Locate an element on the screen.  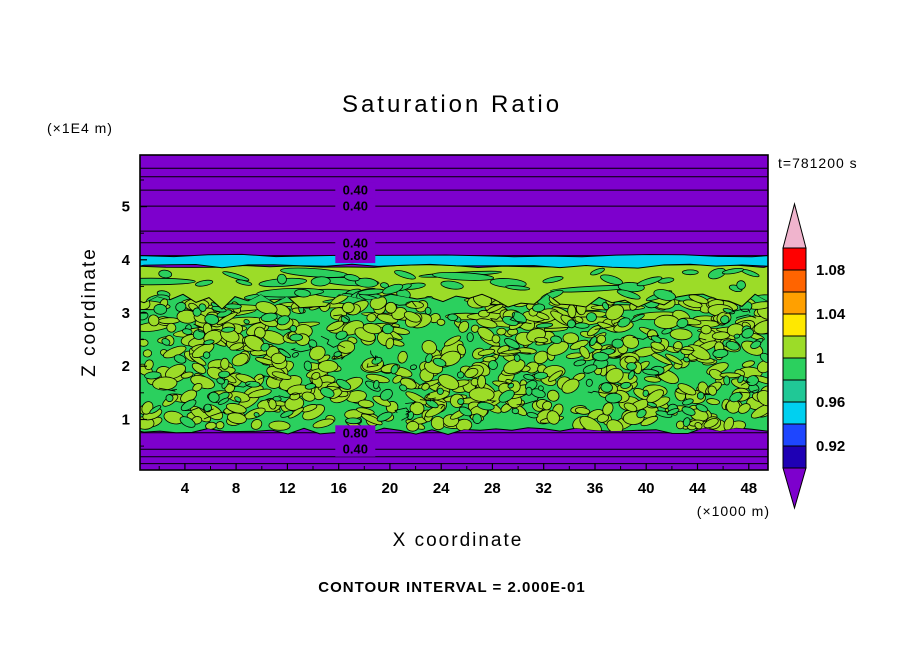
colorbar-tick-label: 1.08 is located at coordinates (830, 270).